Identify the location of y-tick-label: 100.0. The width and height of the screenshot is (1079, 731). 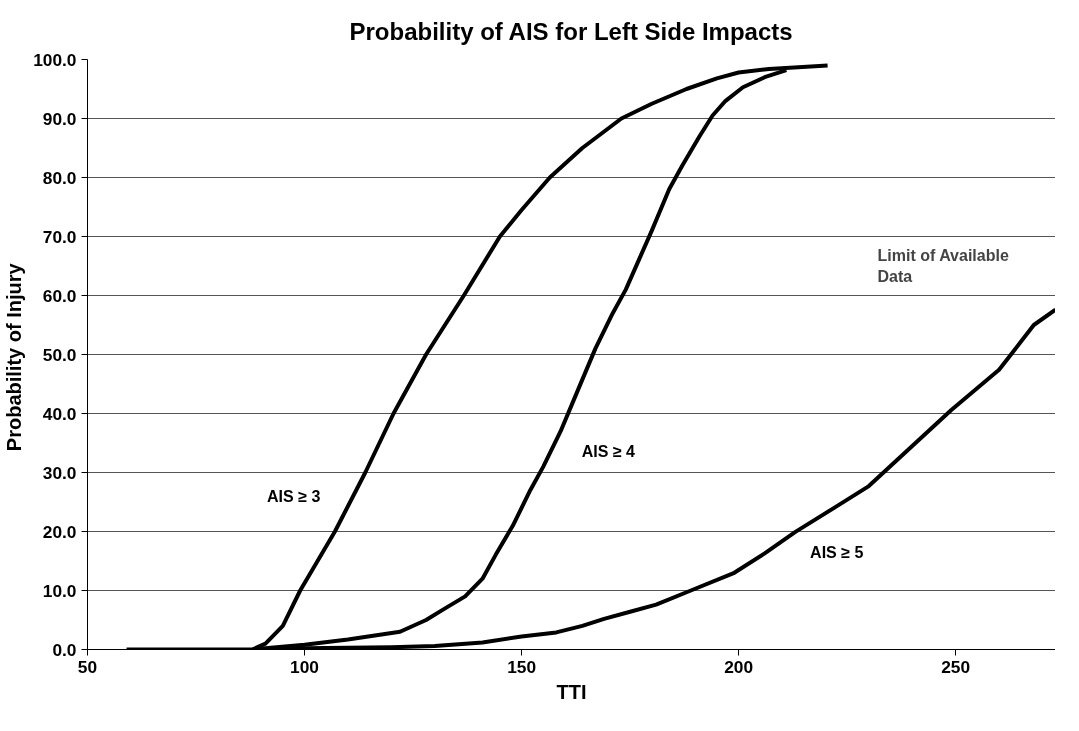
(55, 59).